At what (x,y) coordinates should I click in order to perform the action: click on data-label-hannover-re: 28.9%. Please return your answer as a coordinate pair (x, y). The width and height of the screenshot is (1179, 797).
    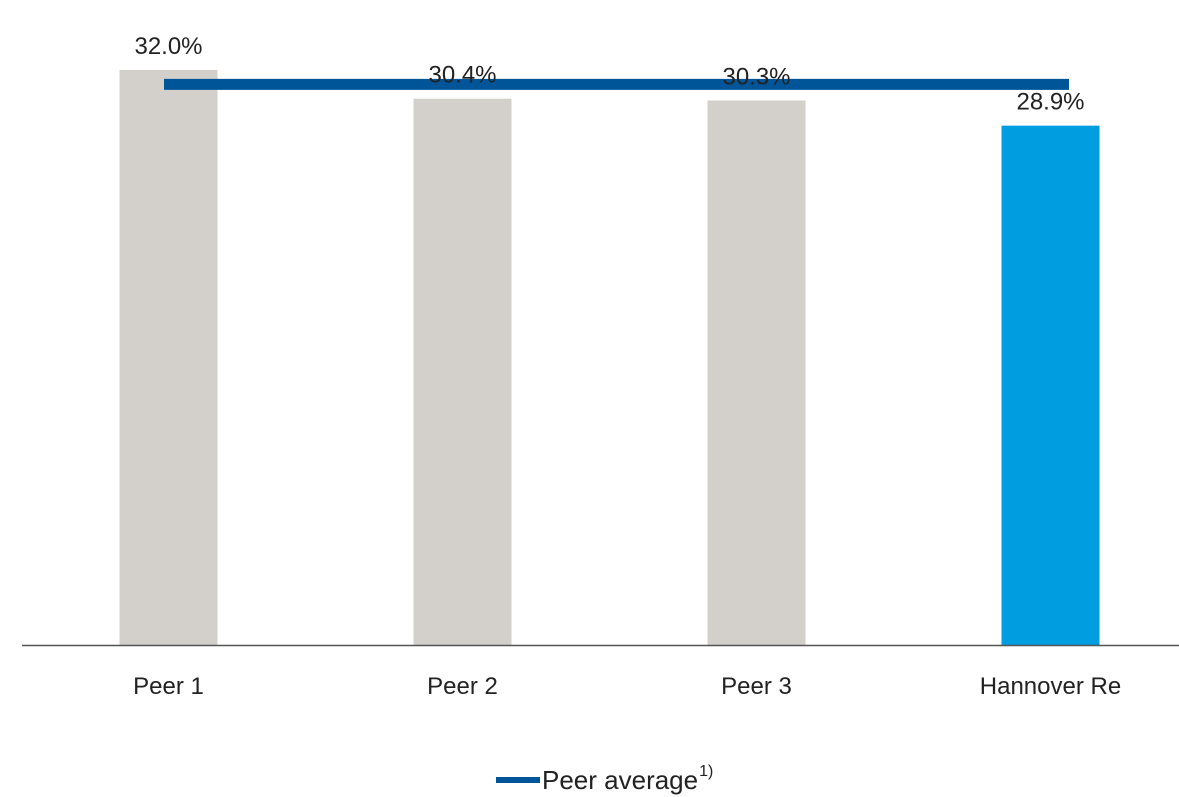
    Looking at the image, I should click on (1050, 102).